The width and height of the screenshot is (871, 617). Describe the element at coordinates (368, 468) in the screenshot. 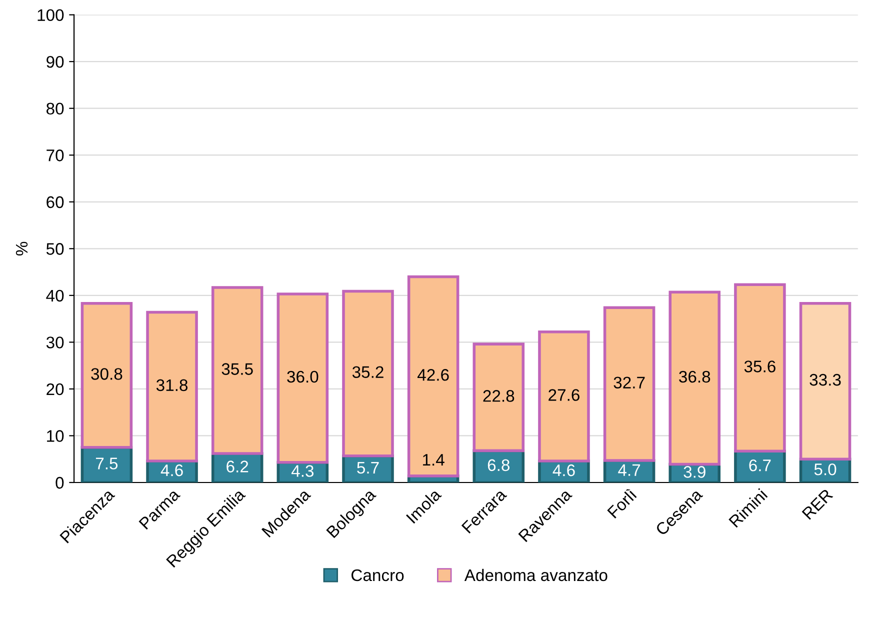

I see `data-label: 5.7` at that location.